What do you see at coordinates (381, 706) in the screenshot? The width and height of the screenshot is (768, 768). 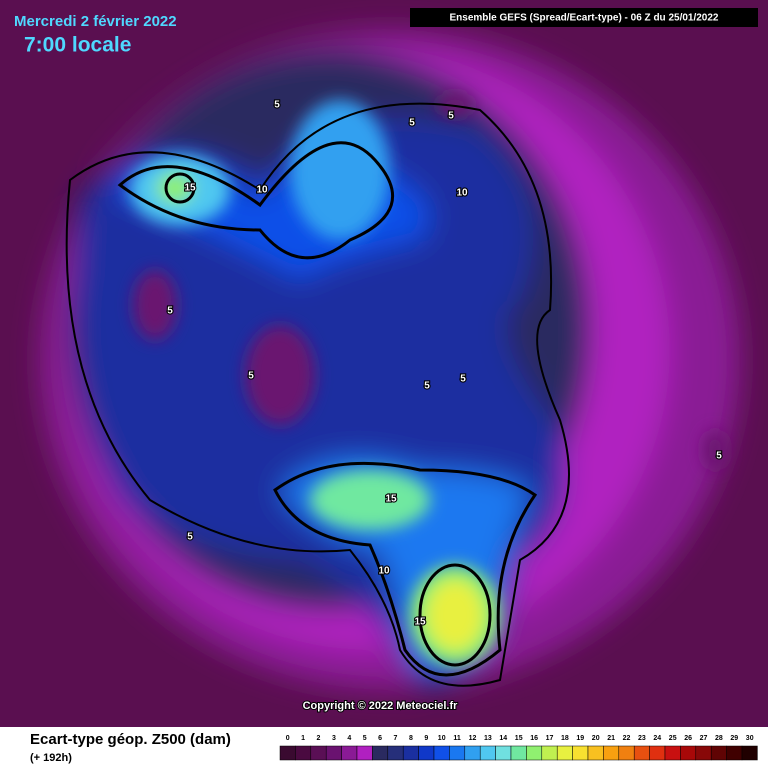 I see `copyright: Copyright © 2022 Meteociel.fr` at bounding box center [381, 706].